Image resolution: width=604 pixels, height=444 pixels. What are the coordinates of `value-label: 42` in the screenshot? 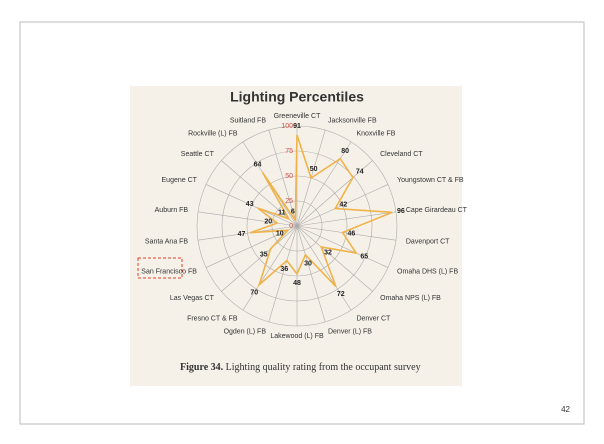 It's located at (343, 205).